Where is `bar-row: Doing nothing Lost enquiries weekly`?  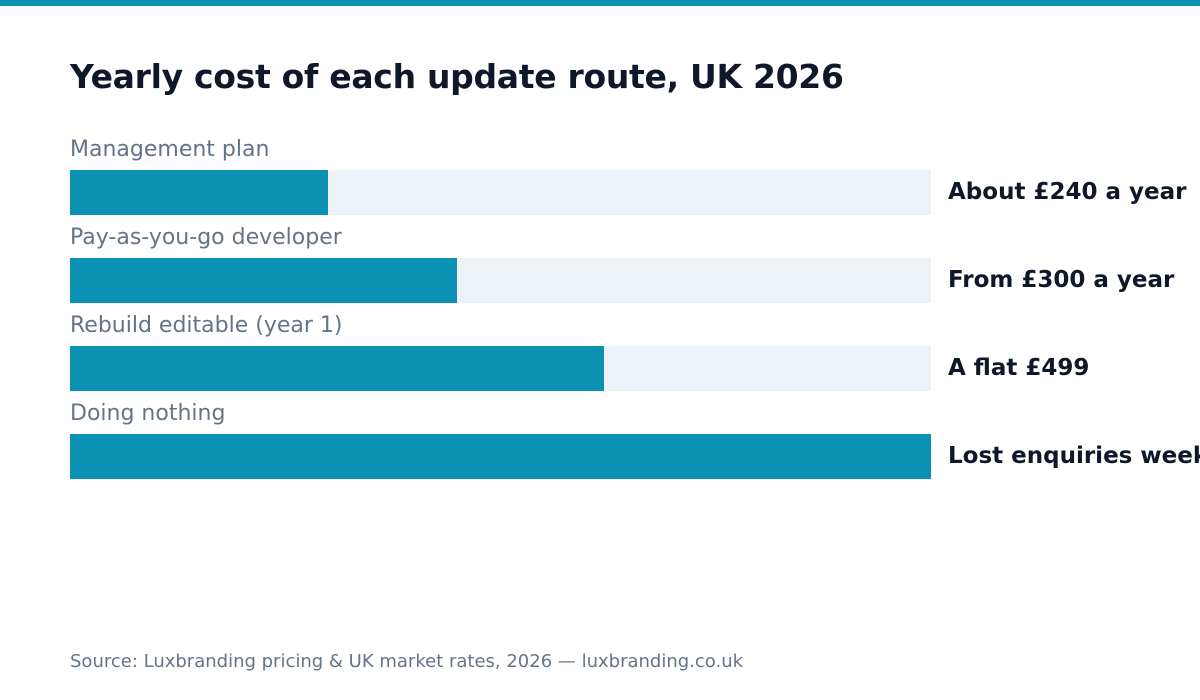
bar-row: Doing nothing Lost enquiries weekly is located at coordinates (600, 443).